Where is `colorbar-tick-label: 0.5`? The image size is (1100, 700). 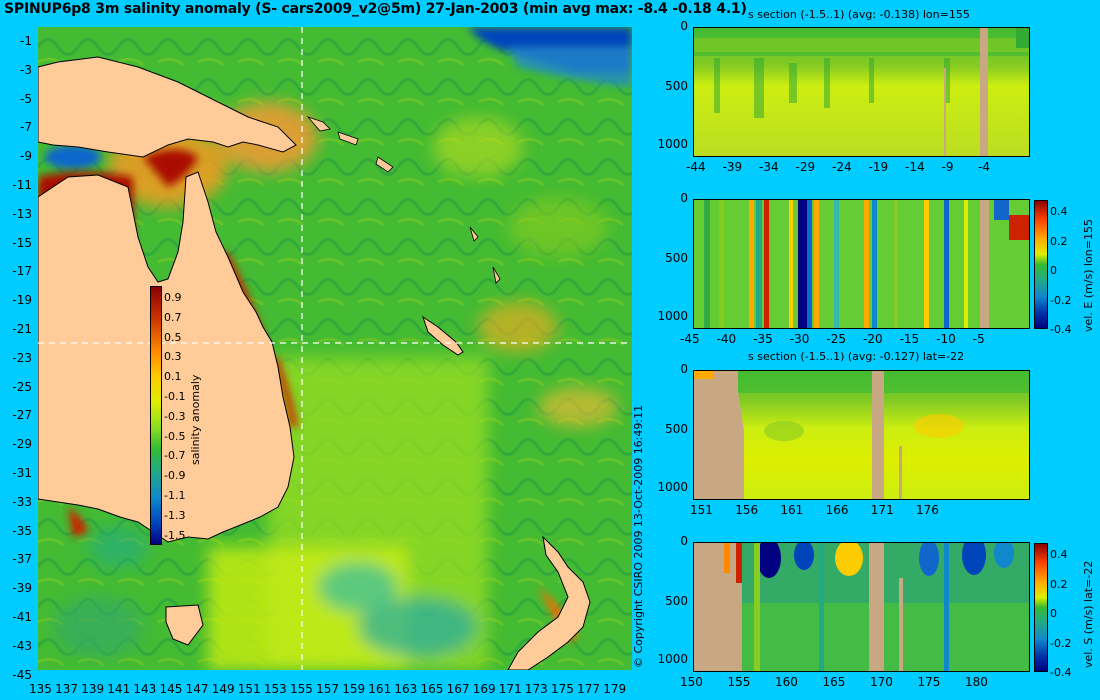 colorbar-tick-label: 0.5 is located at coordinates (173, 337).